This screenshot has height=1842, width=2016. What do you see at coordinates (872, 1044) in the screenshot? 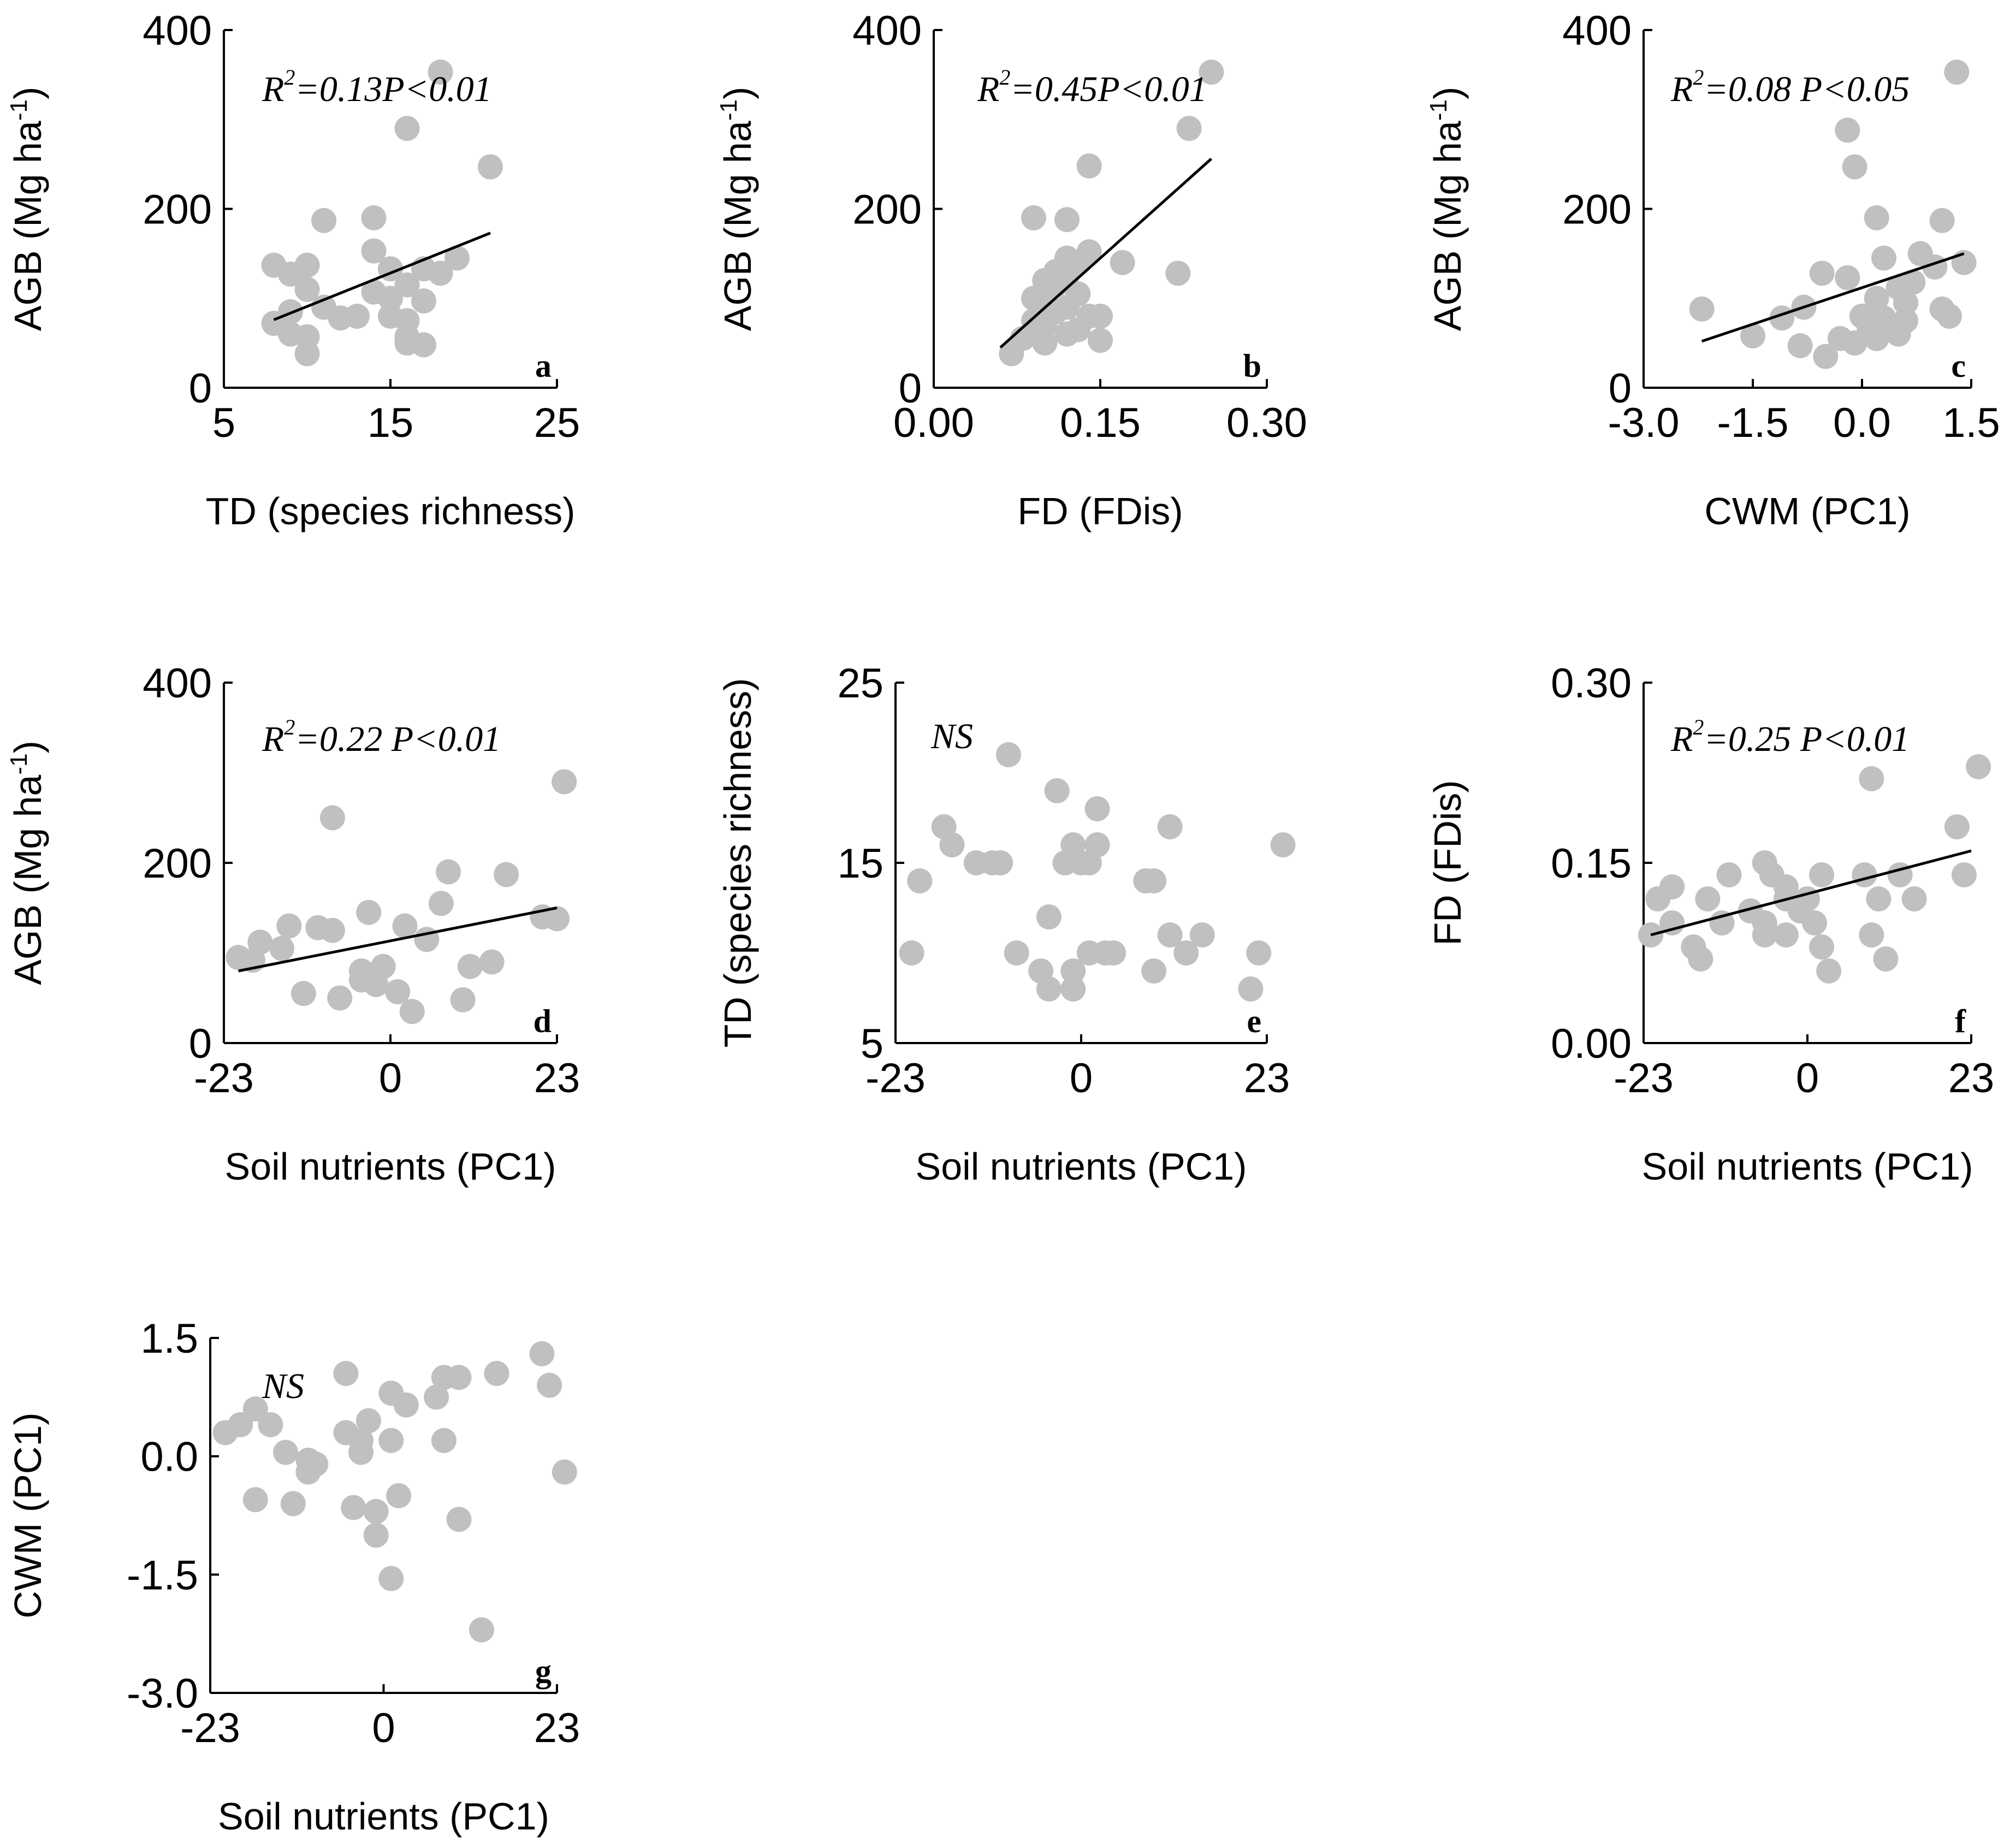
I see `y-tick-label: 5` at bounding box center [872, 1044].